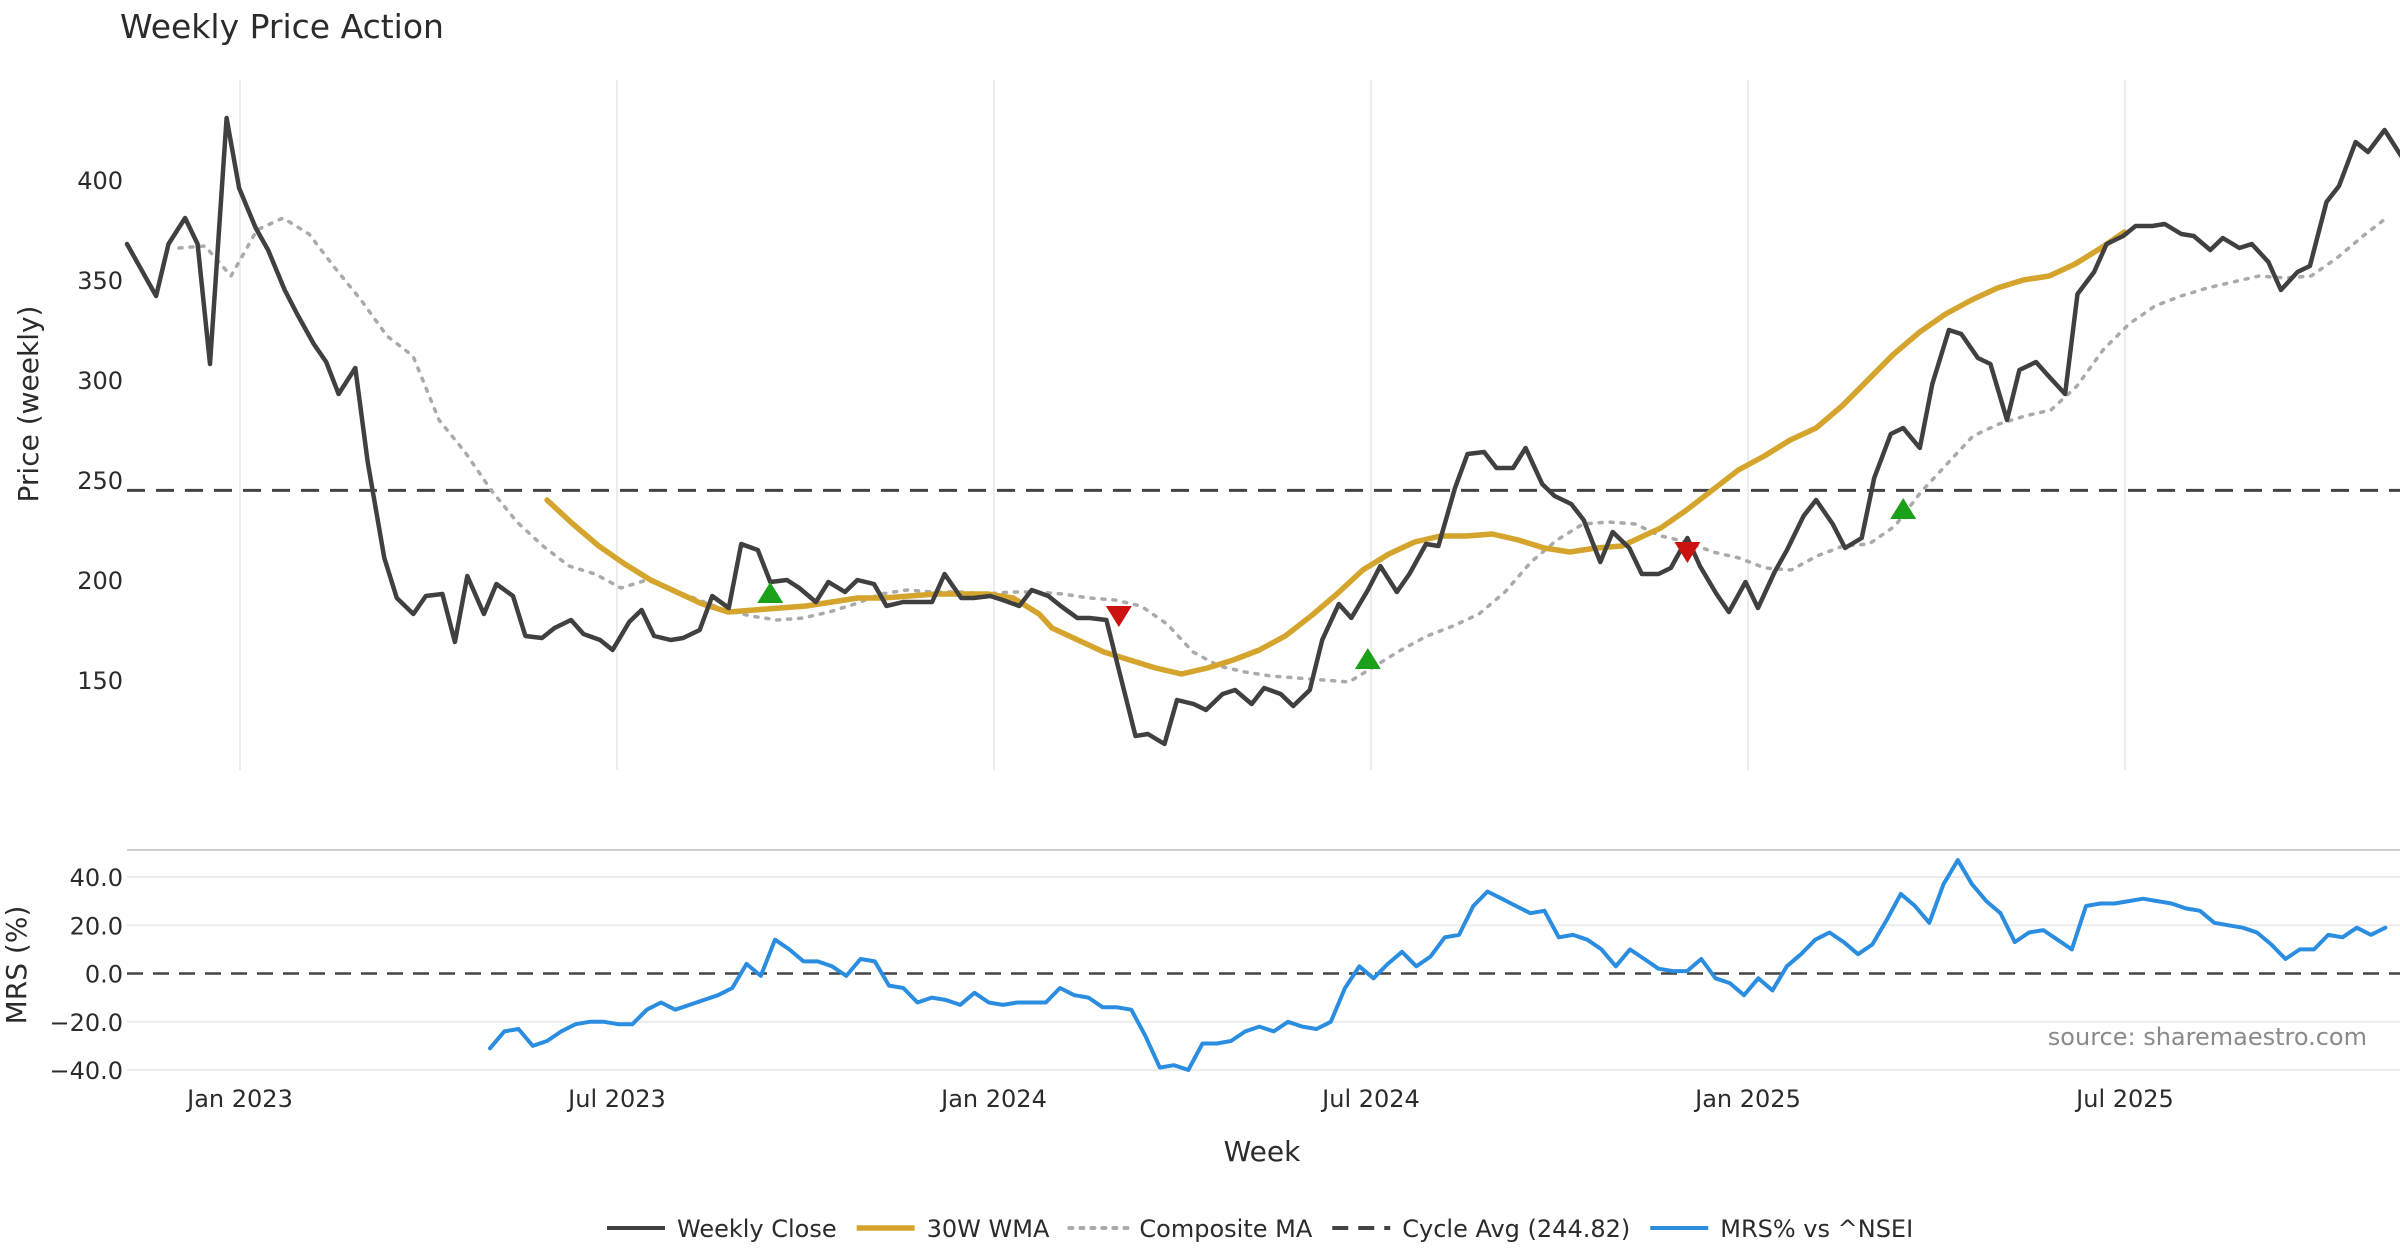 The image size is (2400, 1260). Describe the element at coordinates (104, 975) in the screenshot. I see `mrs-y-tick-label: 0.0` at that location.